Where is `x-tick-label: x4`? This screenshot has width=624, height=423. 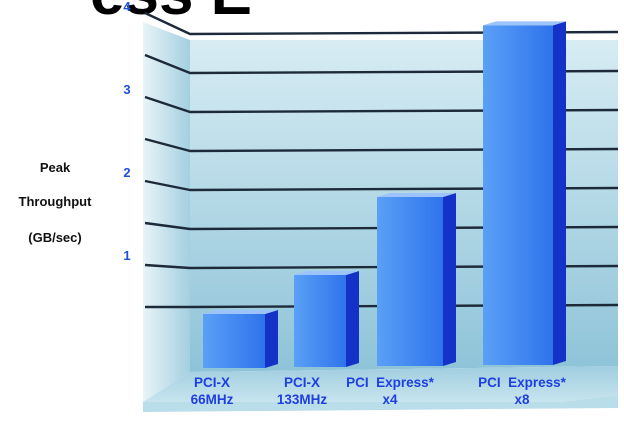
x-tick-label: x4 is located at coordinates (390, 399).